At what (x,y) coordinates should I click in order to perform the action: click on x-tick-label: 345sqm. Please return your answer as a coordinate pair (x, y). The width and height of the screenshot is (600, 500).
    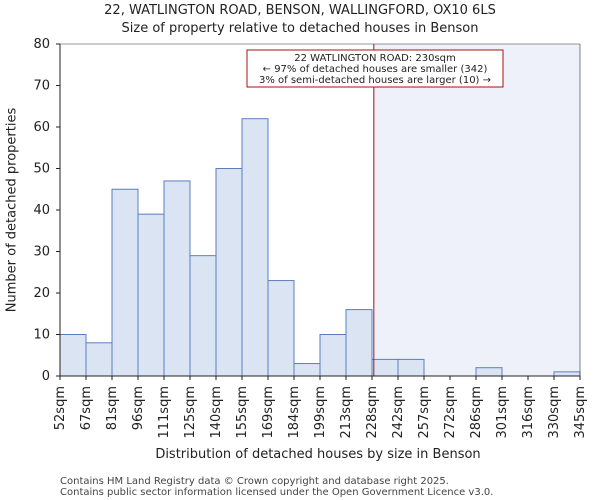
    Looking at the image, I should click on (580, 412).